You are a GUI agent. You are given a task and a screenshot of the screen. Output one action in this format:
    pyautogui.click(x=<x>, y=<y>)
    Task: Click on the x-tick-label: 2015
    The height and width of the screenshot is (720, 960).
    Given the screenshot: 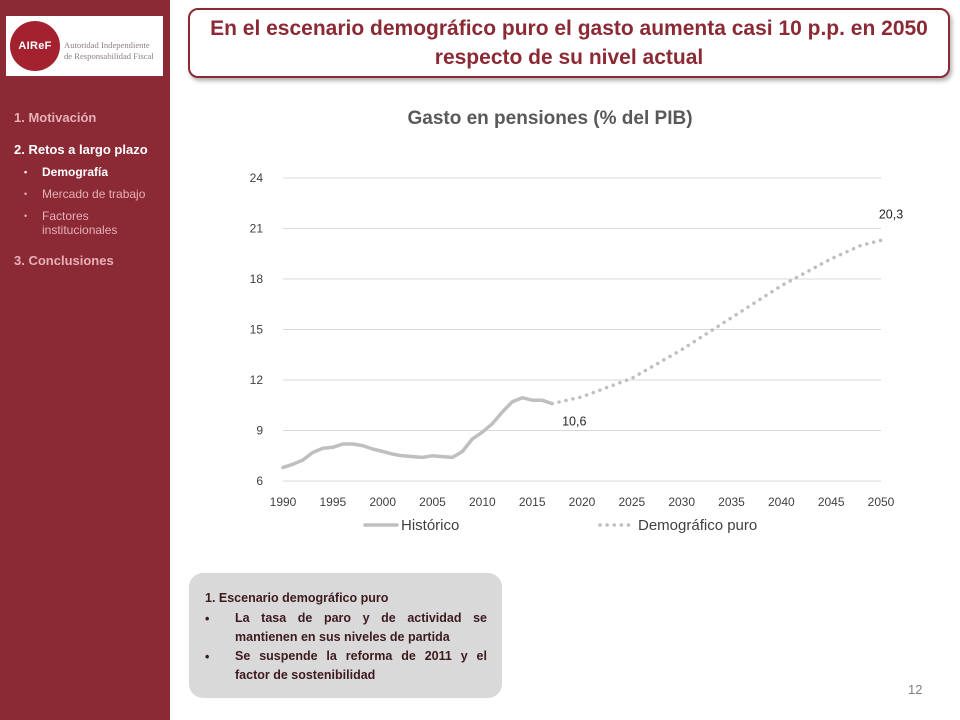 What is the action you would take?
    pyautogui.click(x=532, y=502)
    